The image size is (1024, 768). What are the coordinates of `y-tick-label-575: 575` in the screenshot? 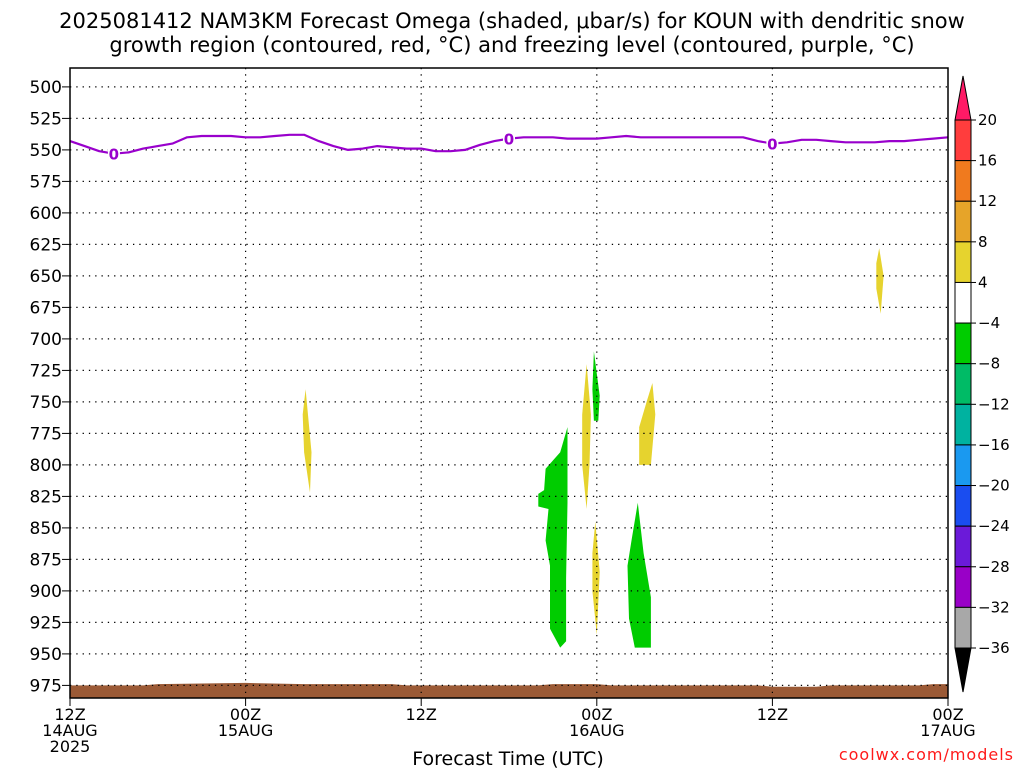 It's located at (46, 182).